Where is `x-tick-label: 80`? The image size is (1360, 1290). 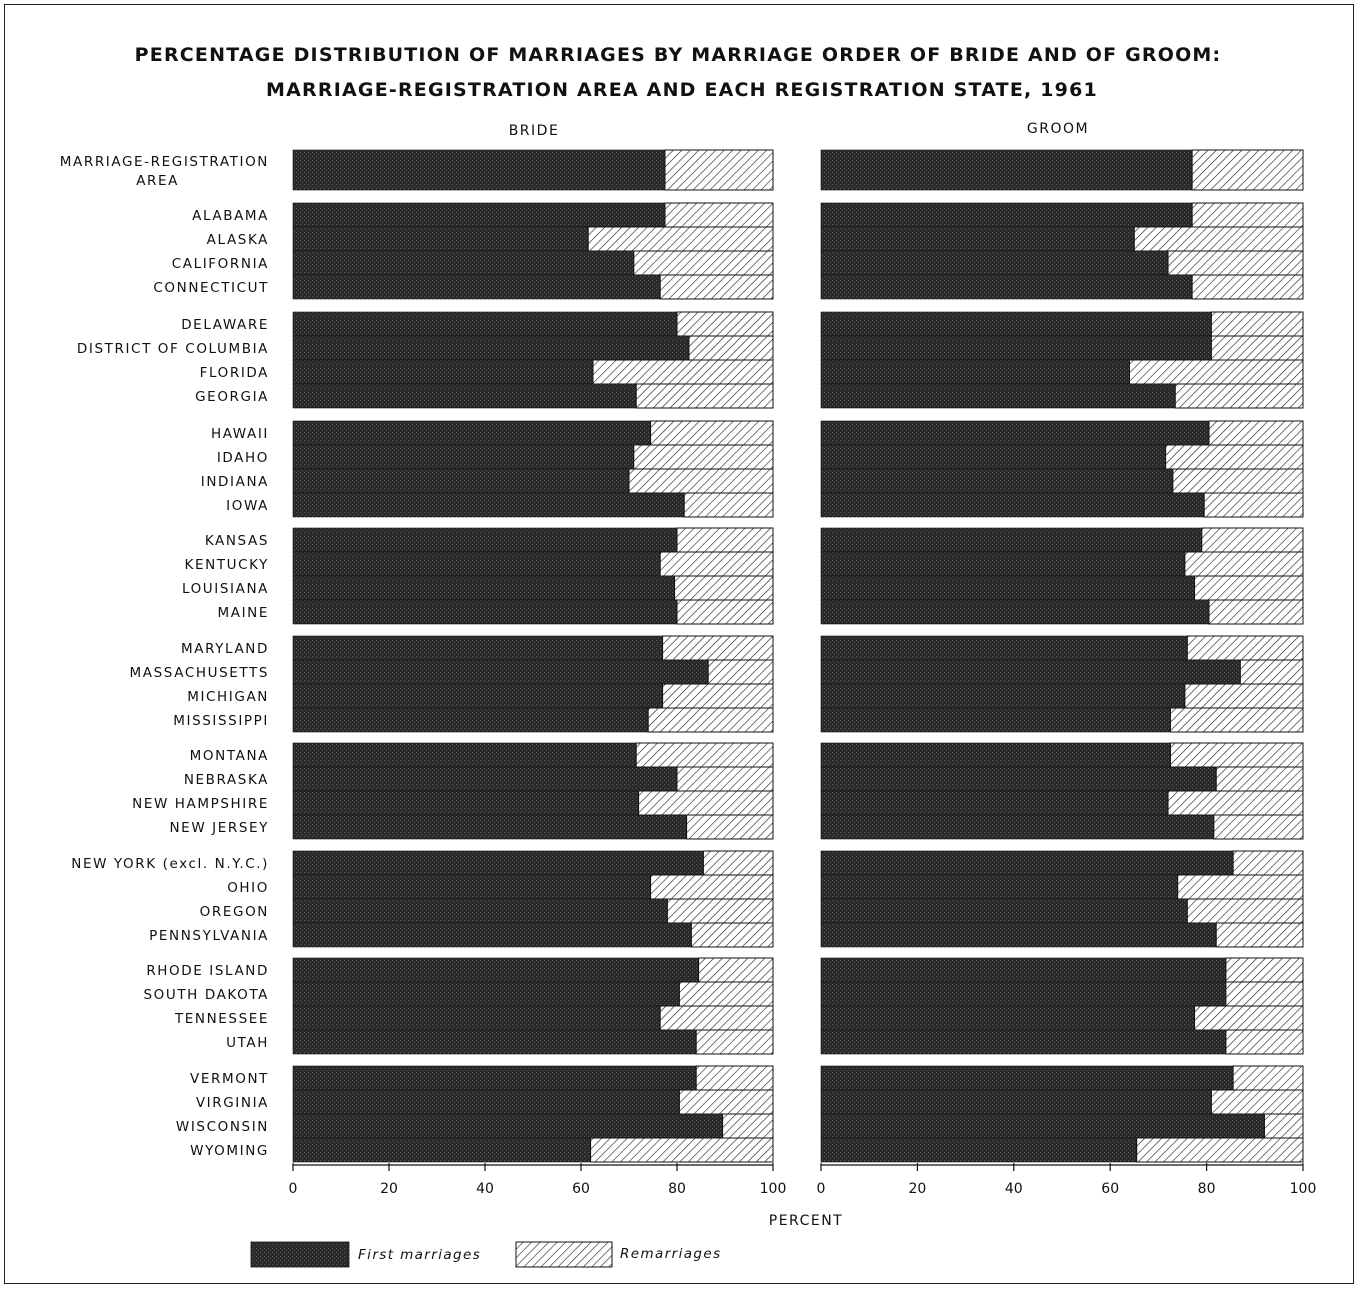
x-tick-label: 80 is located at coordinates (677, 1189).